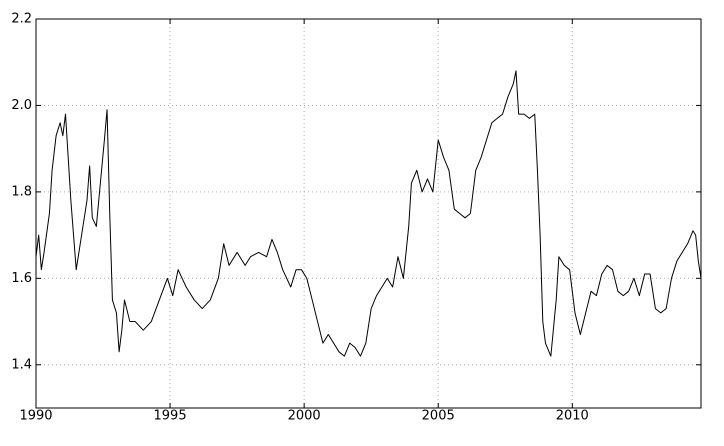 Image resolution: width=724 pixels, height=446 pixels. Describe the element at coordinates (572, 416) in the screenshot. I see `x-tick-label: 2010` at that location.